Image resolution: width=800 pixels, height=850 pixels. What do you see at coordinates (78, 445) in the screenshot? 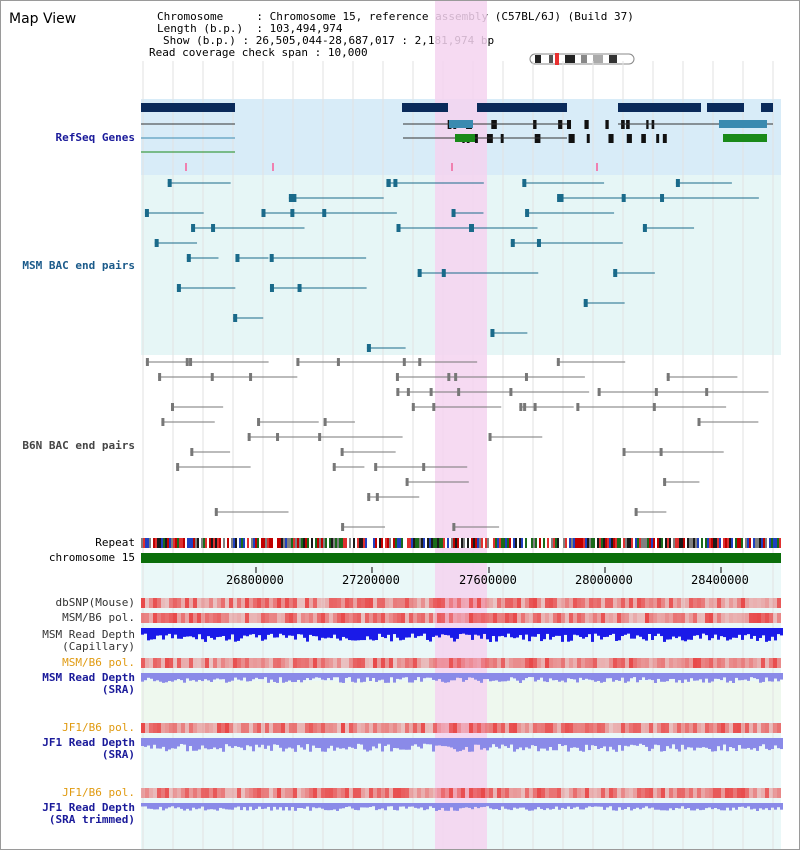
I see `track-label-b6n-bac: B6N BAC end pairs` at bounding box center [78, 445].